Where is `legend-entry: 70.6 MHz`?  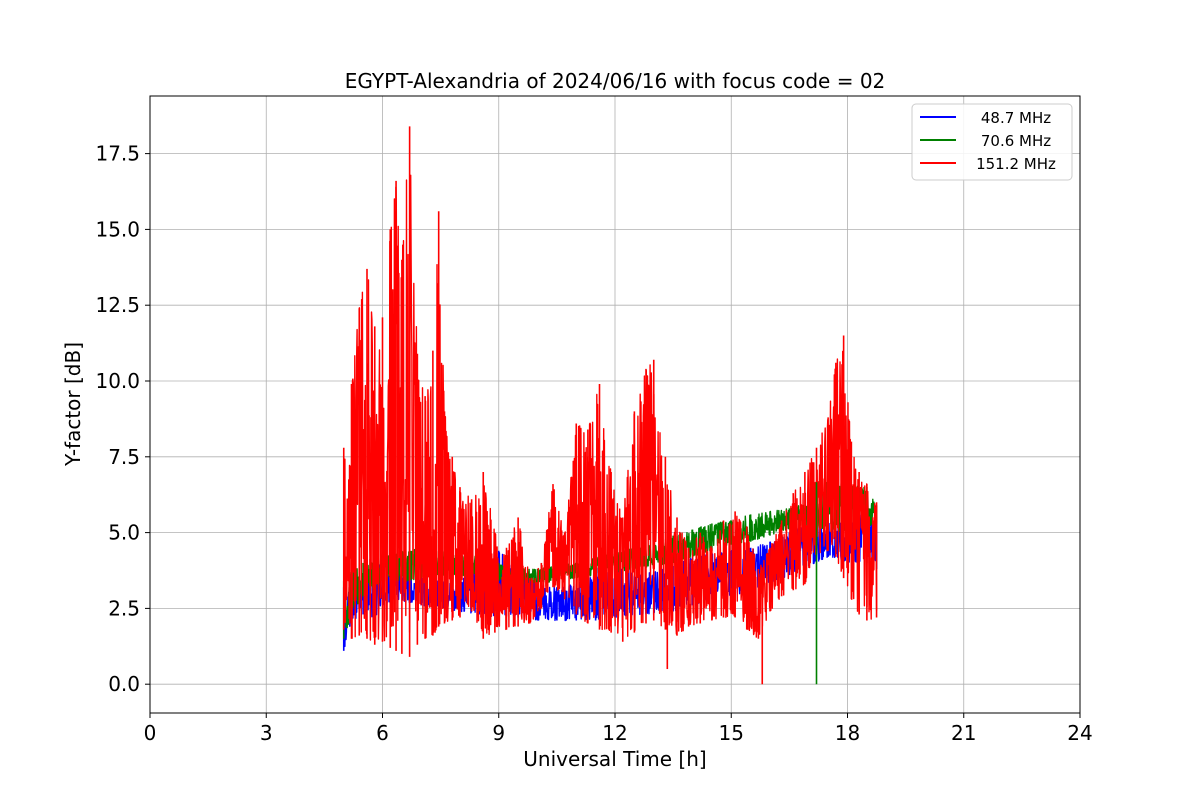 legend-entry: 70.6 MHz is located at coordinates (985, 141).